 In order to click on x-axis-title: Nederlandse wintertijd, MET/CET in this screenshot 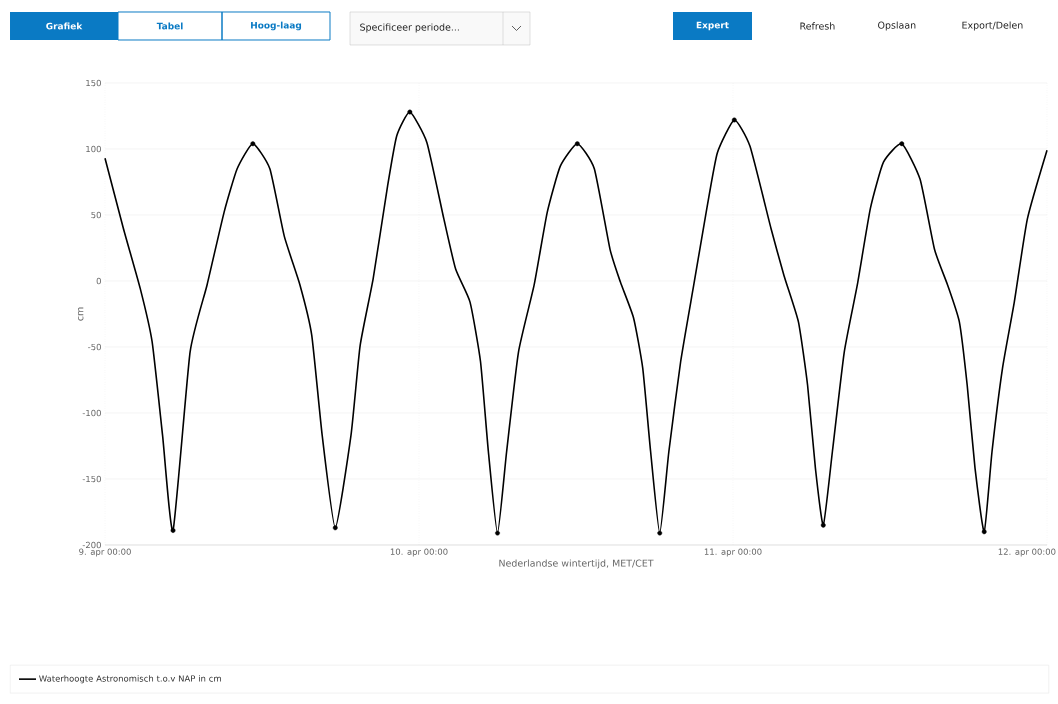, I will do `click(576, 564)`.